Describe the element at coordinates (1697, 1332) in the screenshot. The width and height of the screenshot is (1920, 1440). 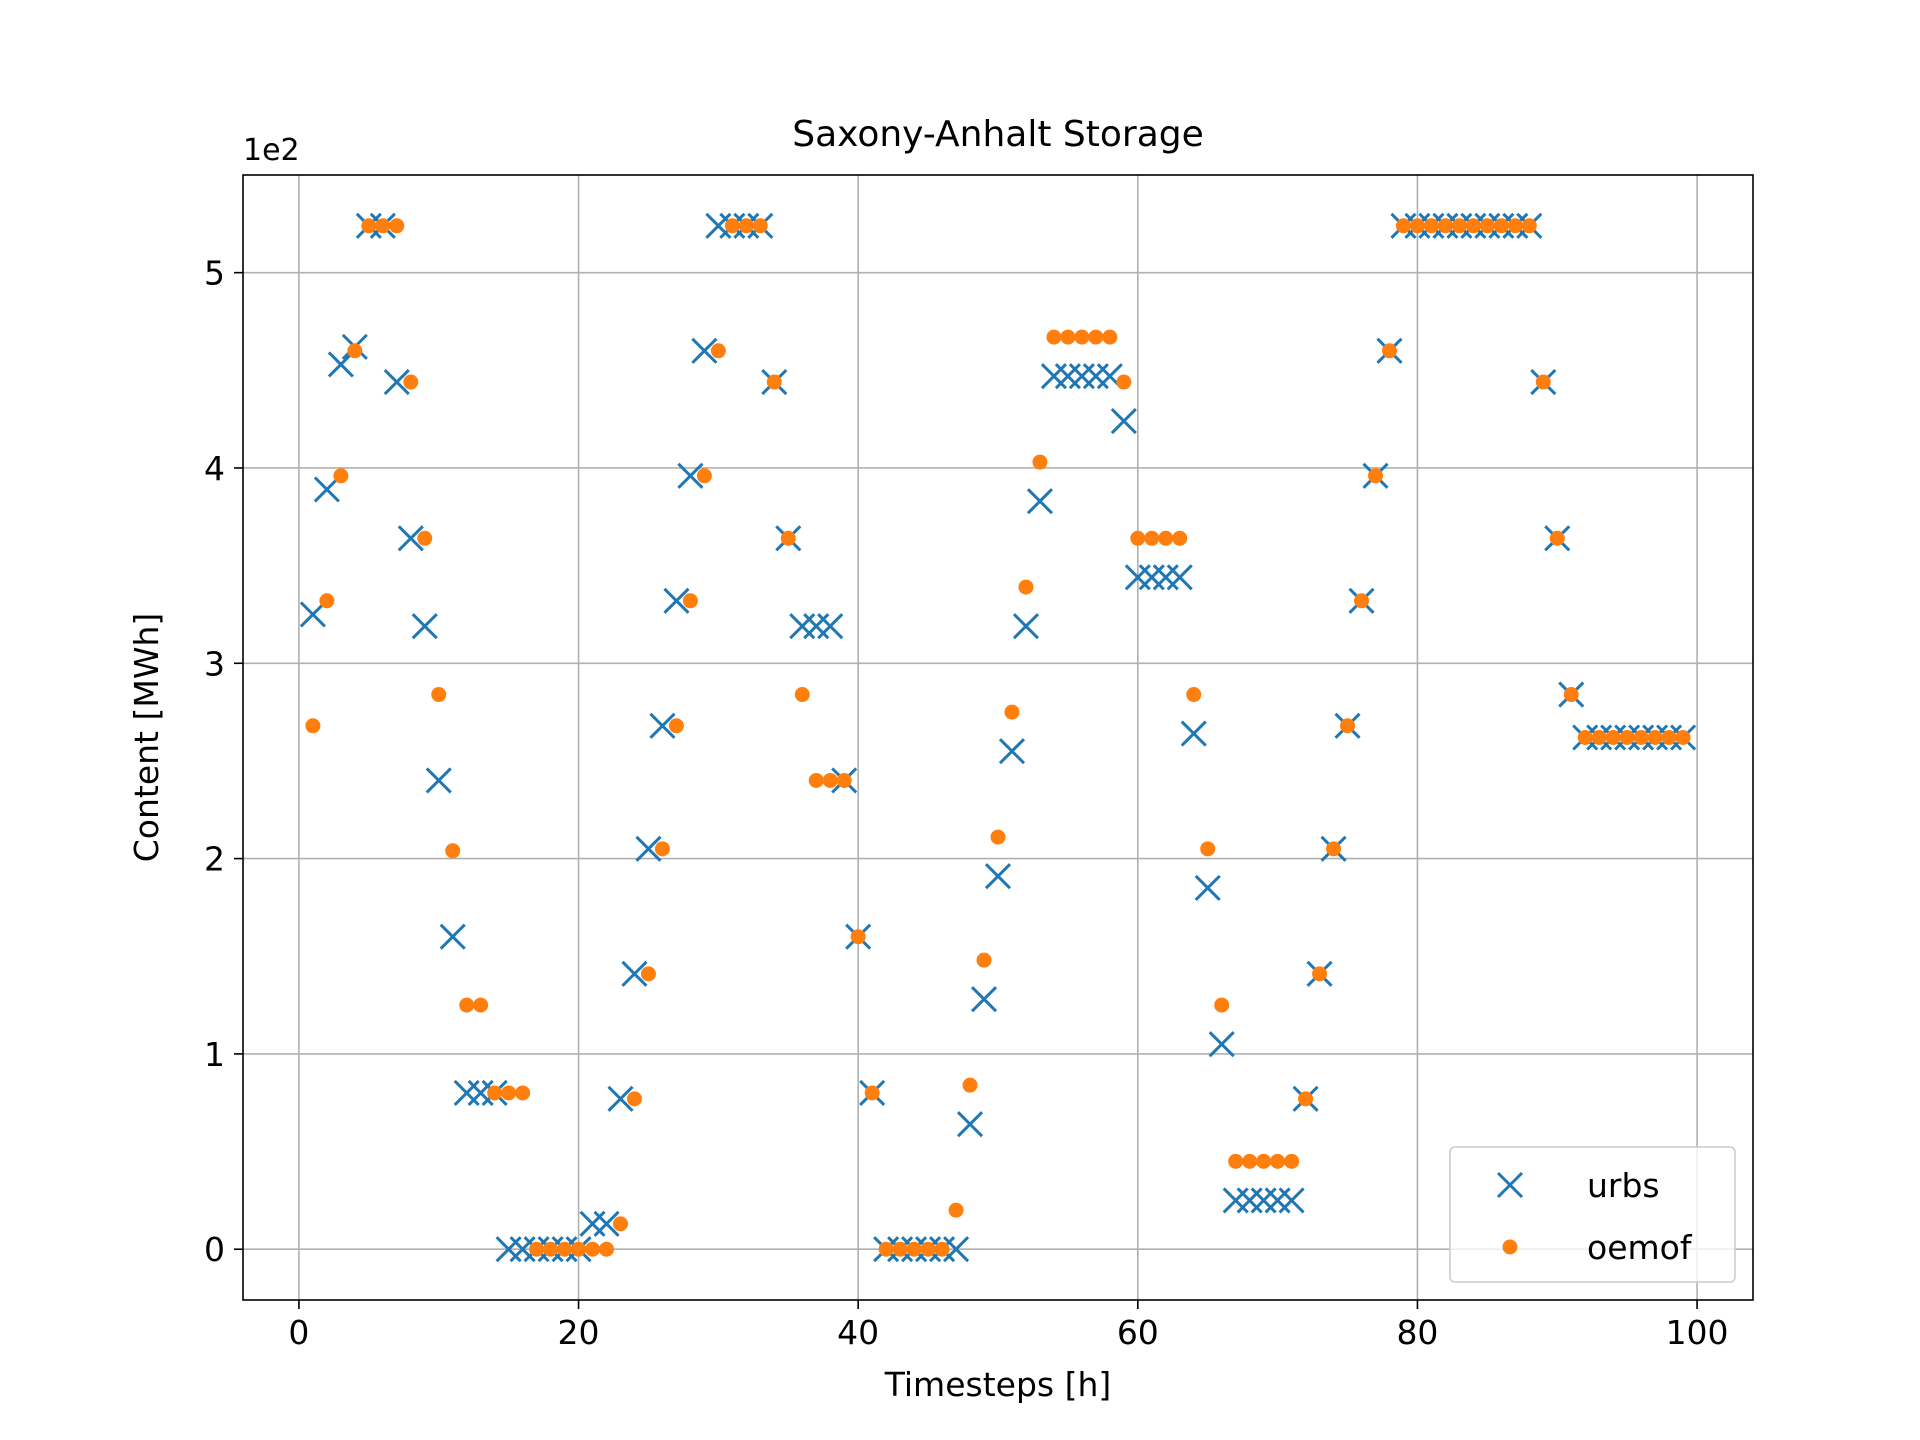
I see `x-tick-label: 100` at that location.